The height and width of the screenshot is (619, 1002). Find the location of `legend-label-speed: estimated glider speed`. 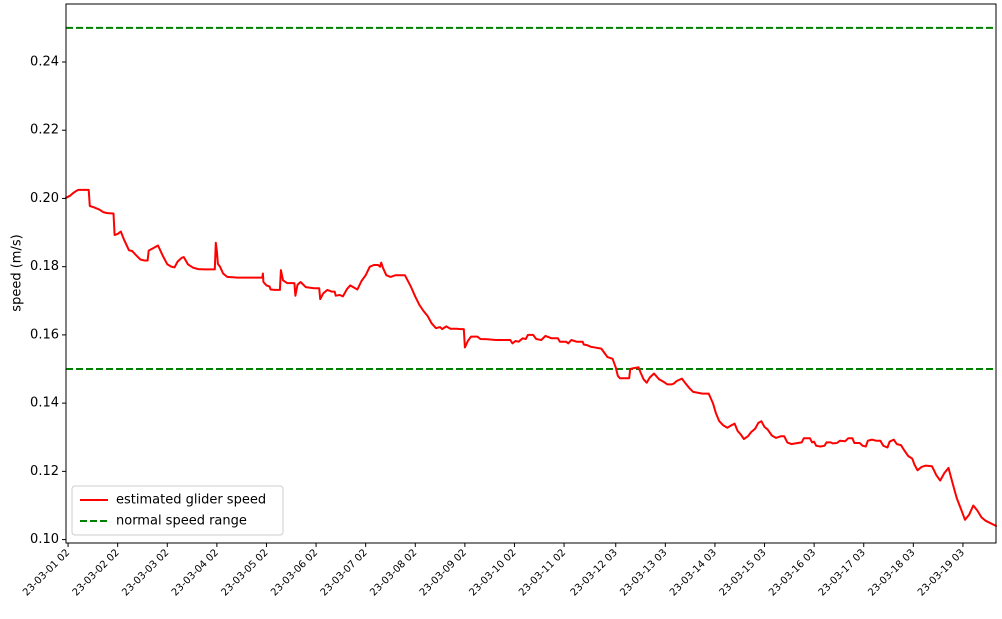

legend-label-speed: estimated glider speed is located at coordinates (191, 500).